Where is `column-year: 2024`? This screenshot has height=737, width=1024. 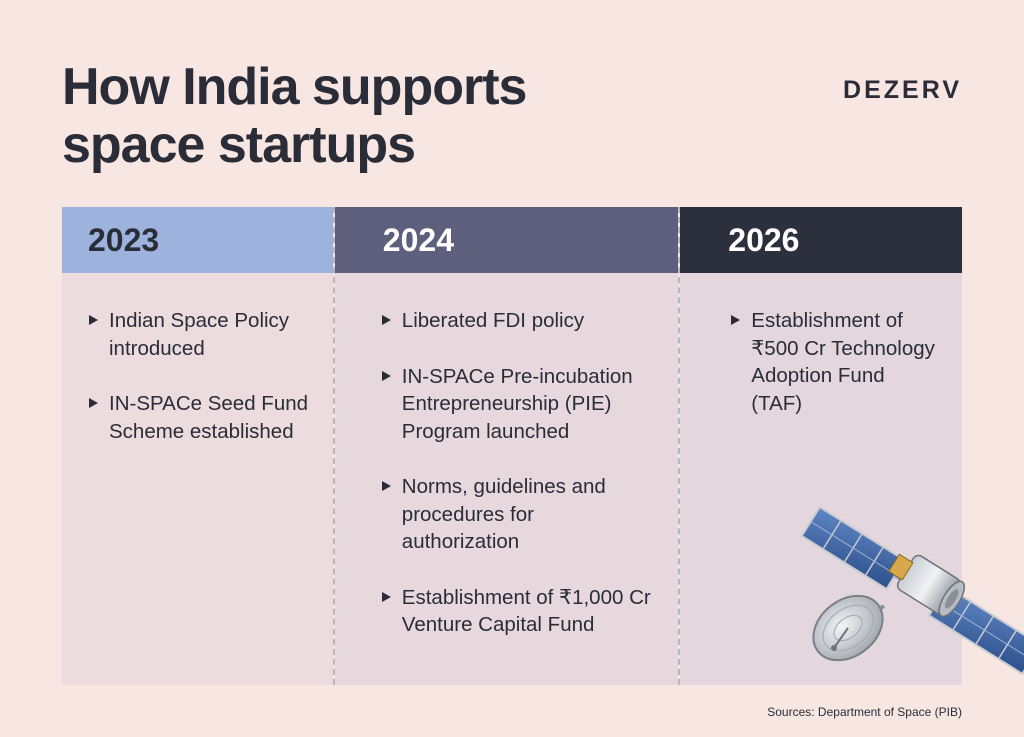 column-year: 2024 is located at coordinates (506, 240).